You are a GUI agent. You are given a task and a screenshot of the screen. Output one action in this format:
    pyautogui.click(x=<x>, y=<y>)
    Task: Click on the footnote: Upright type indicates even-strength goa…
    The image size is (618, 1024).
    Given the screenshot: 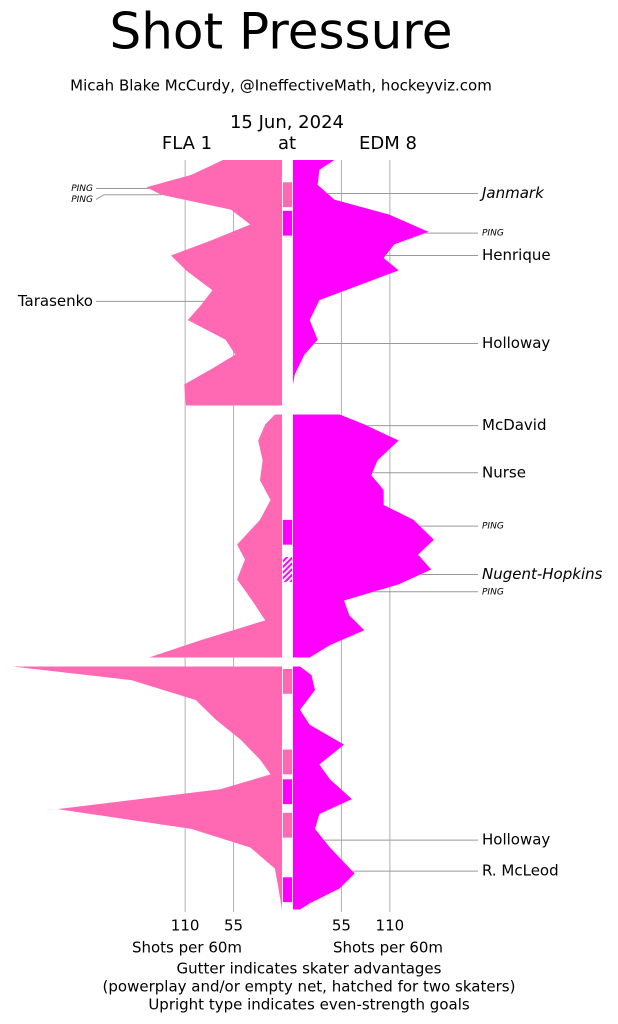 What is the action you would take?
    pyautogui.click(x=309, y=1005)
    